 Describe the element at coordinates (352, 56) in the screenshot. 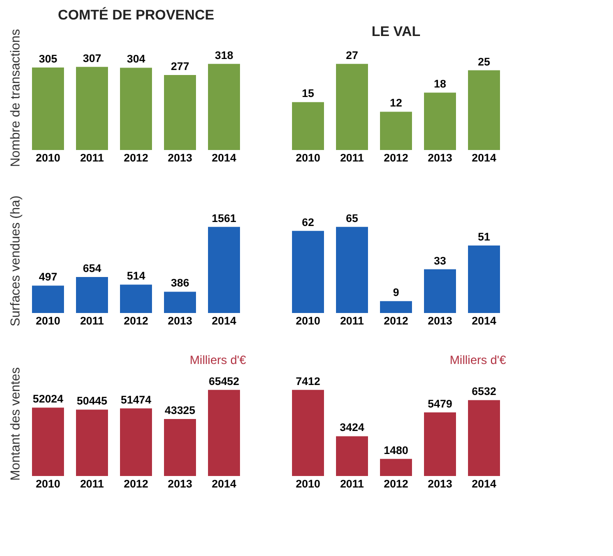

I see `data-label: 27` at that location.